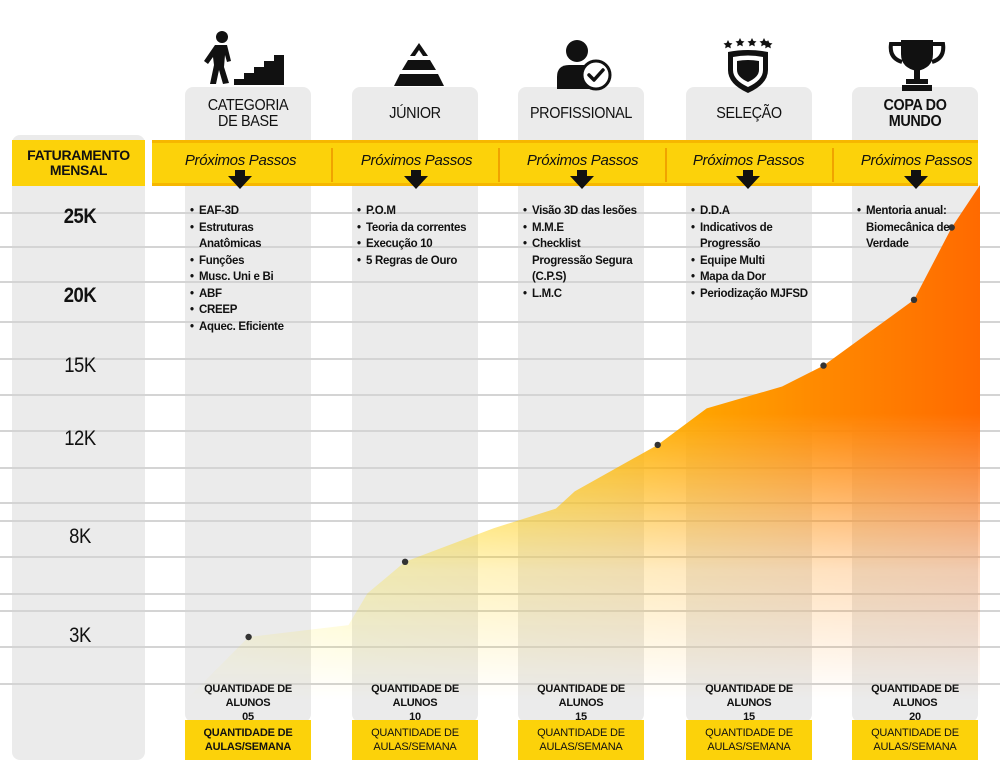  I want to click on skill-list-item: 5 Regras de Ouro, so click(416, 261).